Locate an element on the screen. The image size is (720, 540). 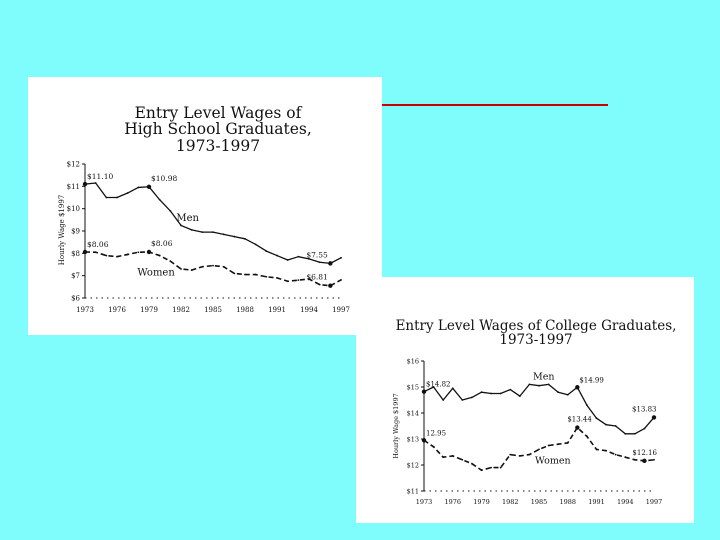
x-tick-label: 1973 is located at coordinates (85, 310).